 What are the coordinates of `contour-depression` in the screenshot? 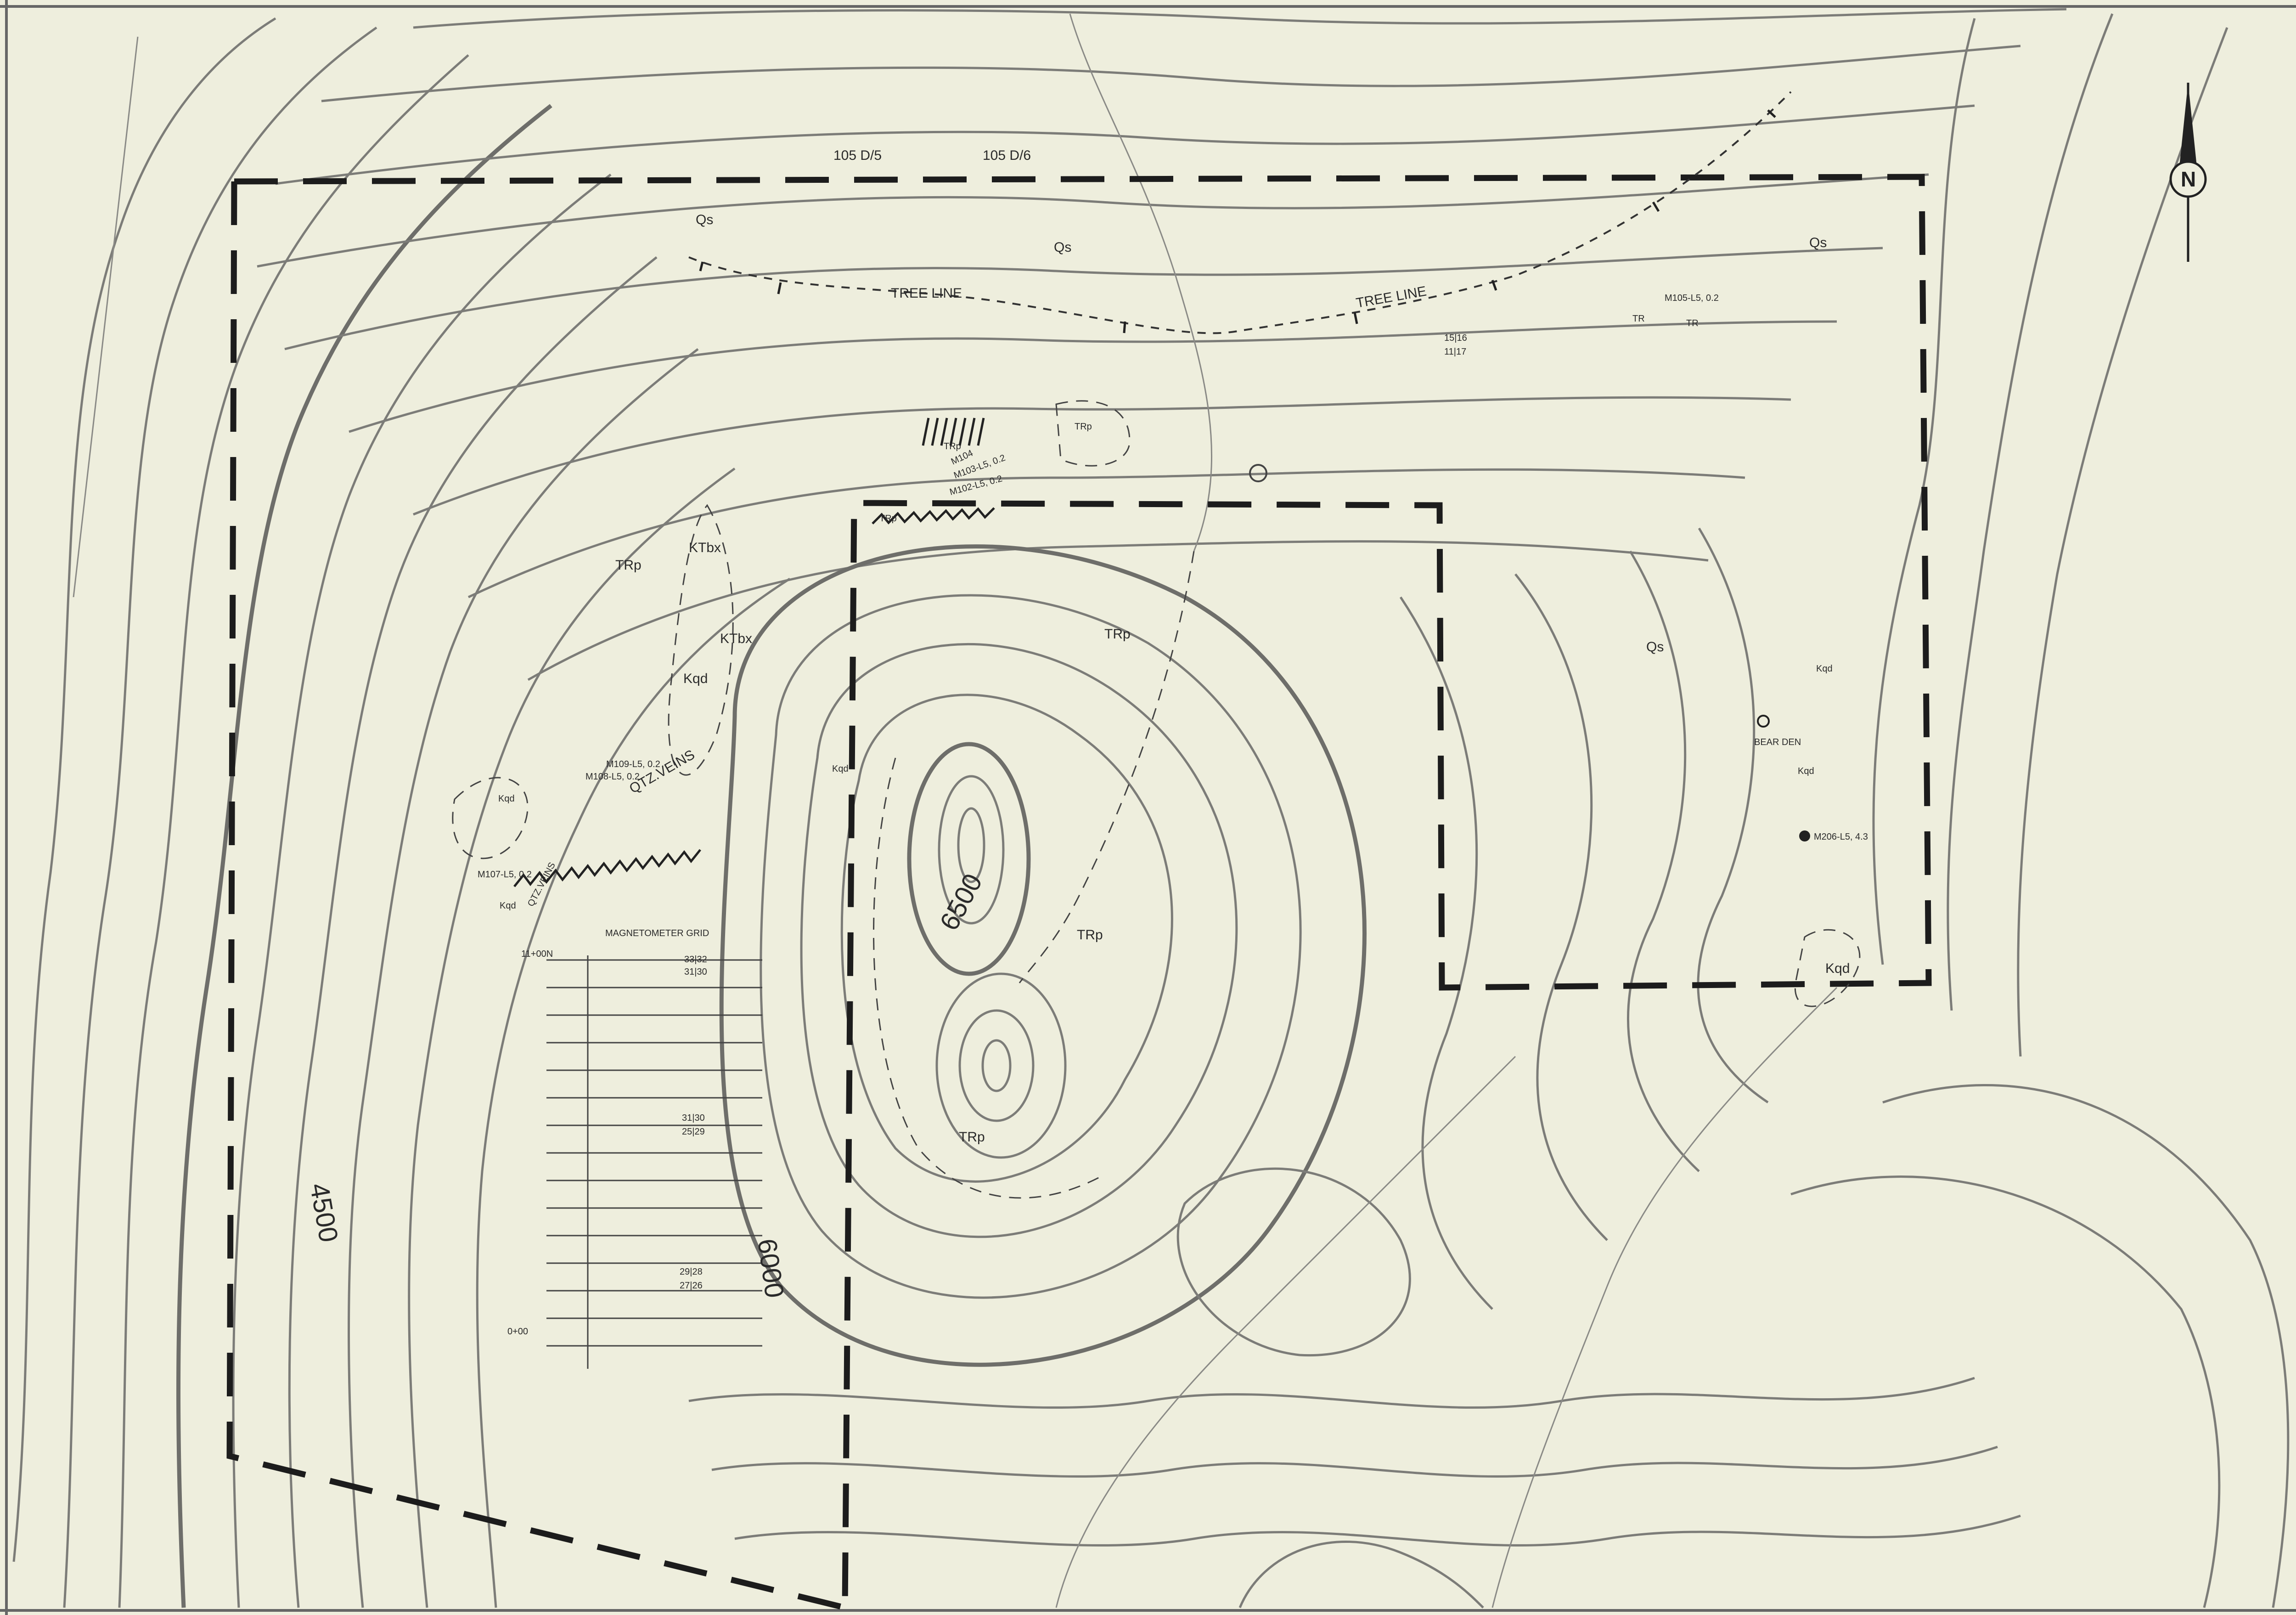 It's located at (1293, 1262).